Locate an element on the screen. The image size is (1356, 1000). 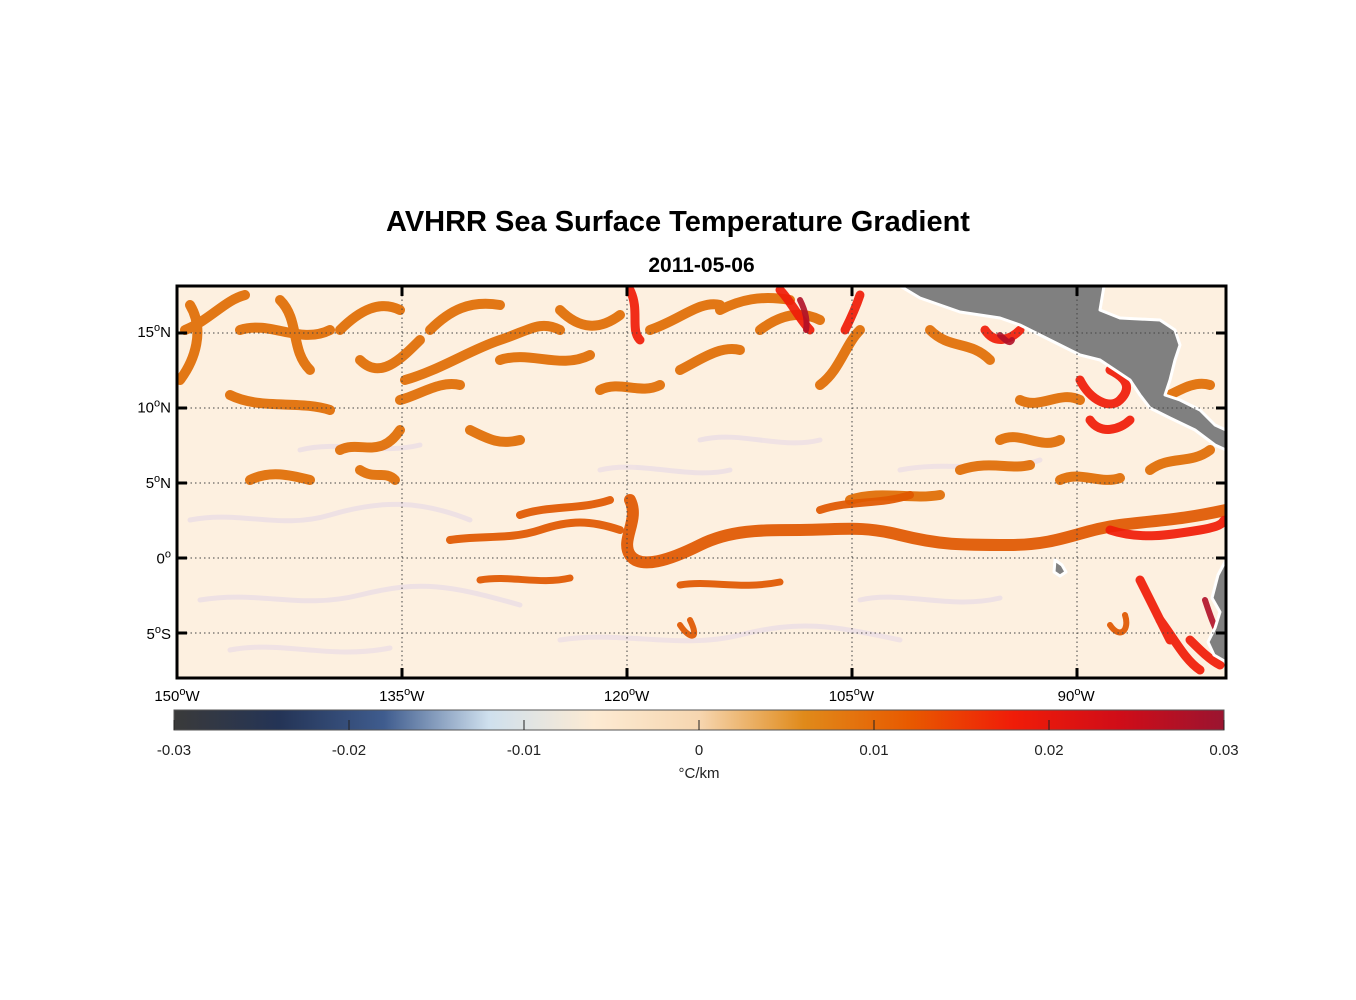
colorbar-unit-label: °C/km is located at coordinates (699, 773).